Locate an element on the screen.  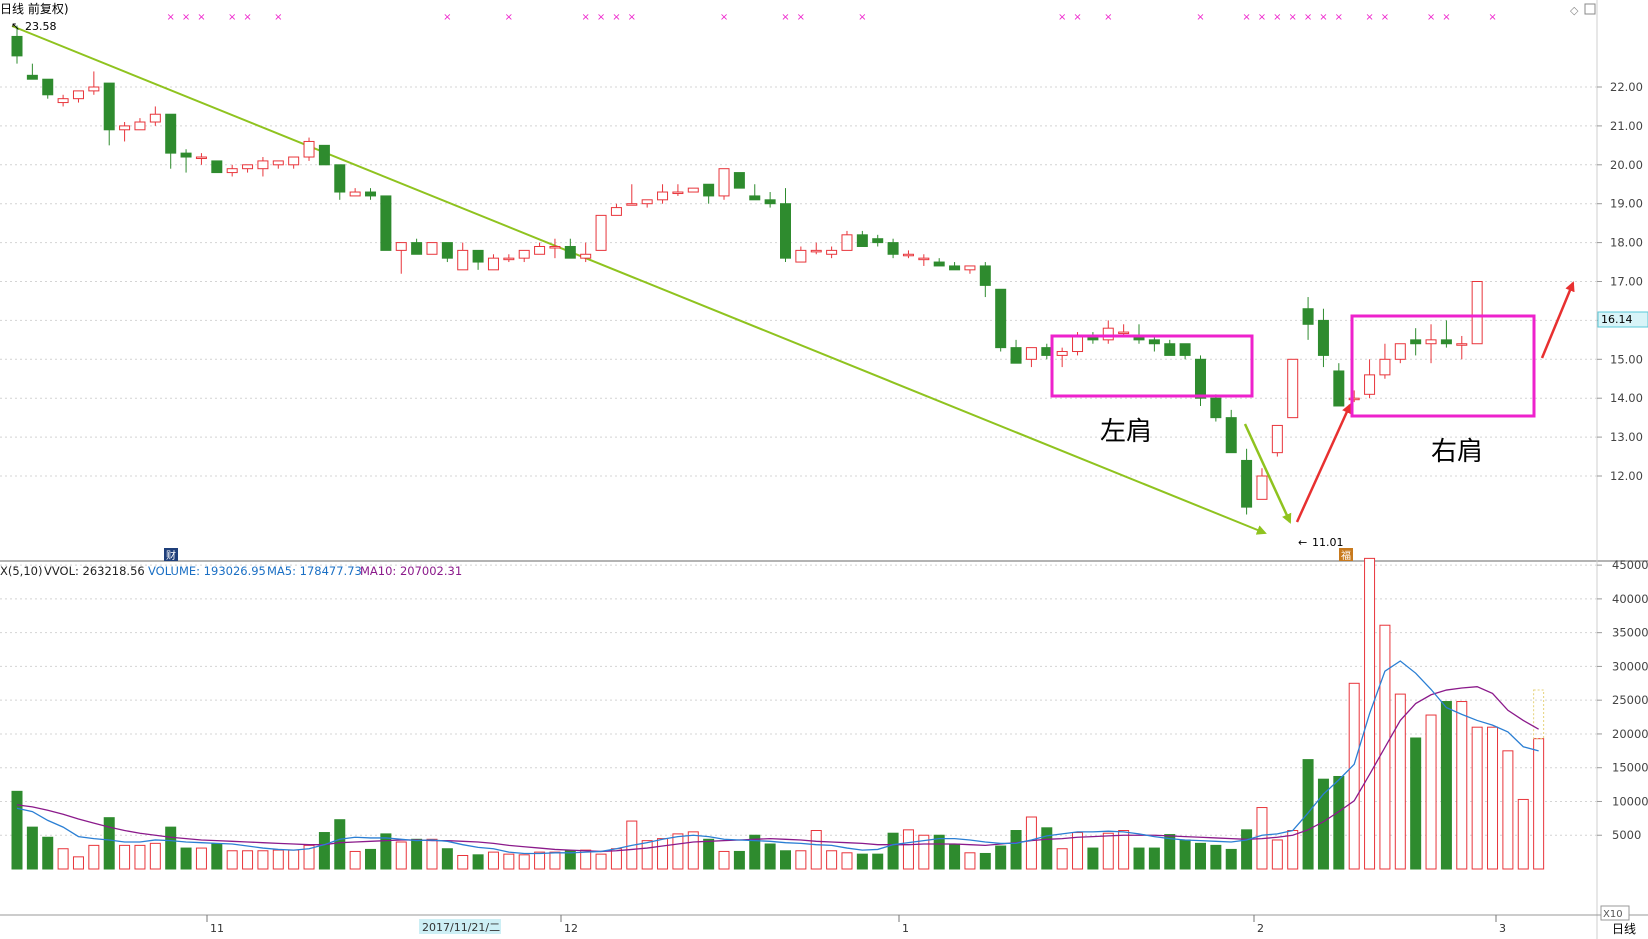
date-tick-label: 11 is located at coordinates (217, 928).